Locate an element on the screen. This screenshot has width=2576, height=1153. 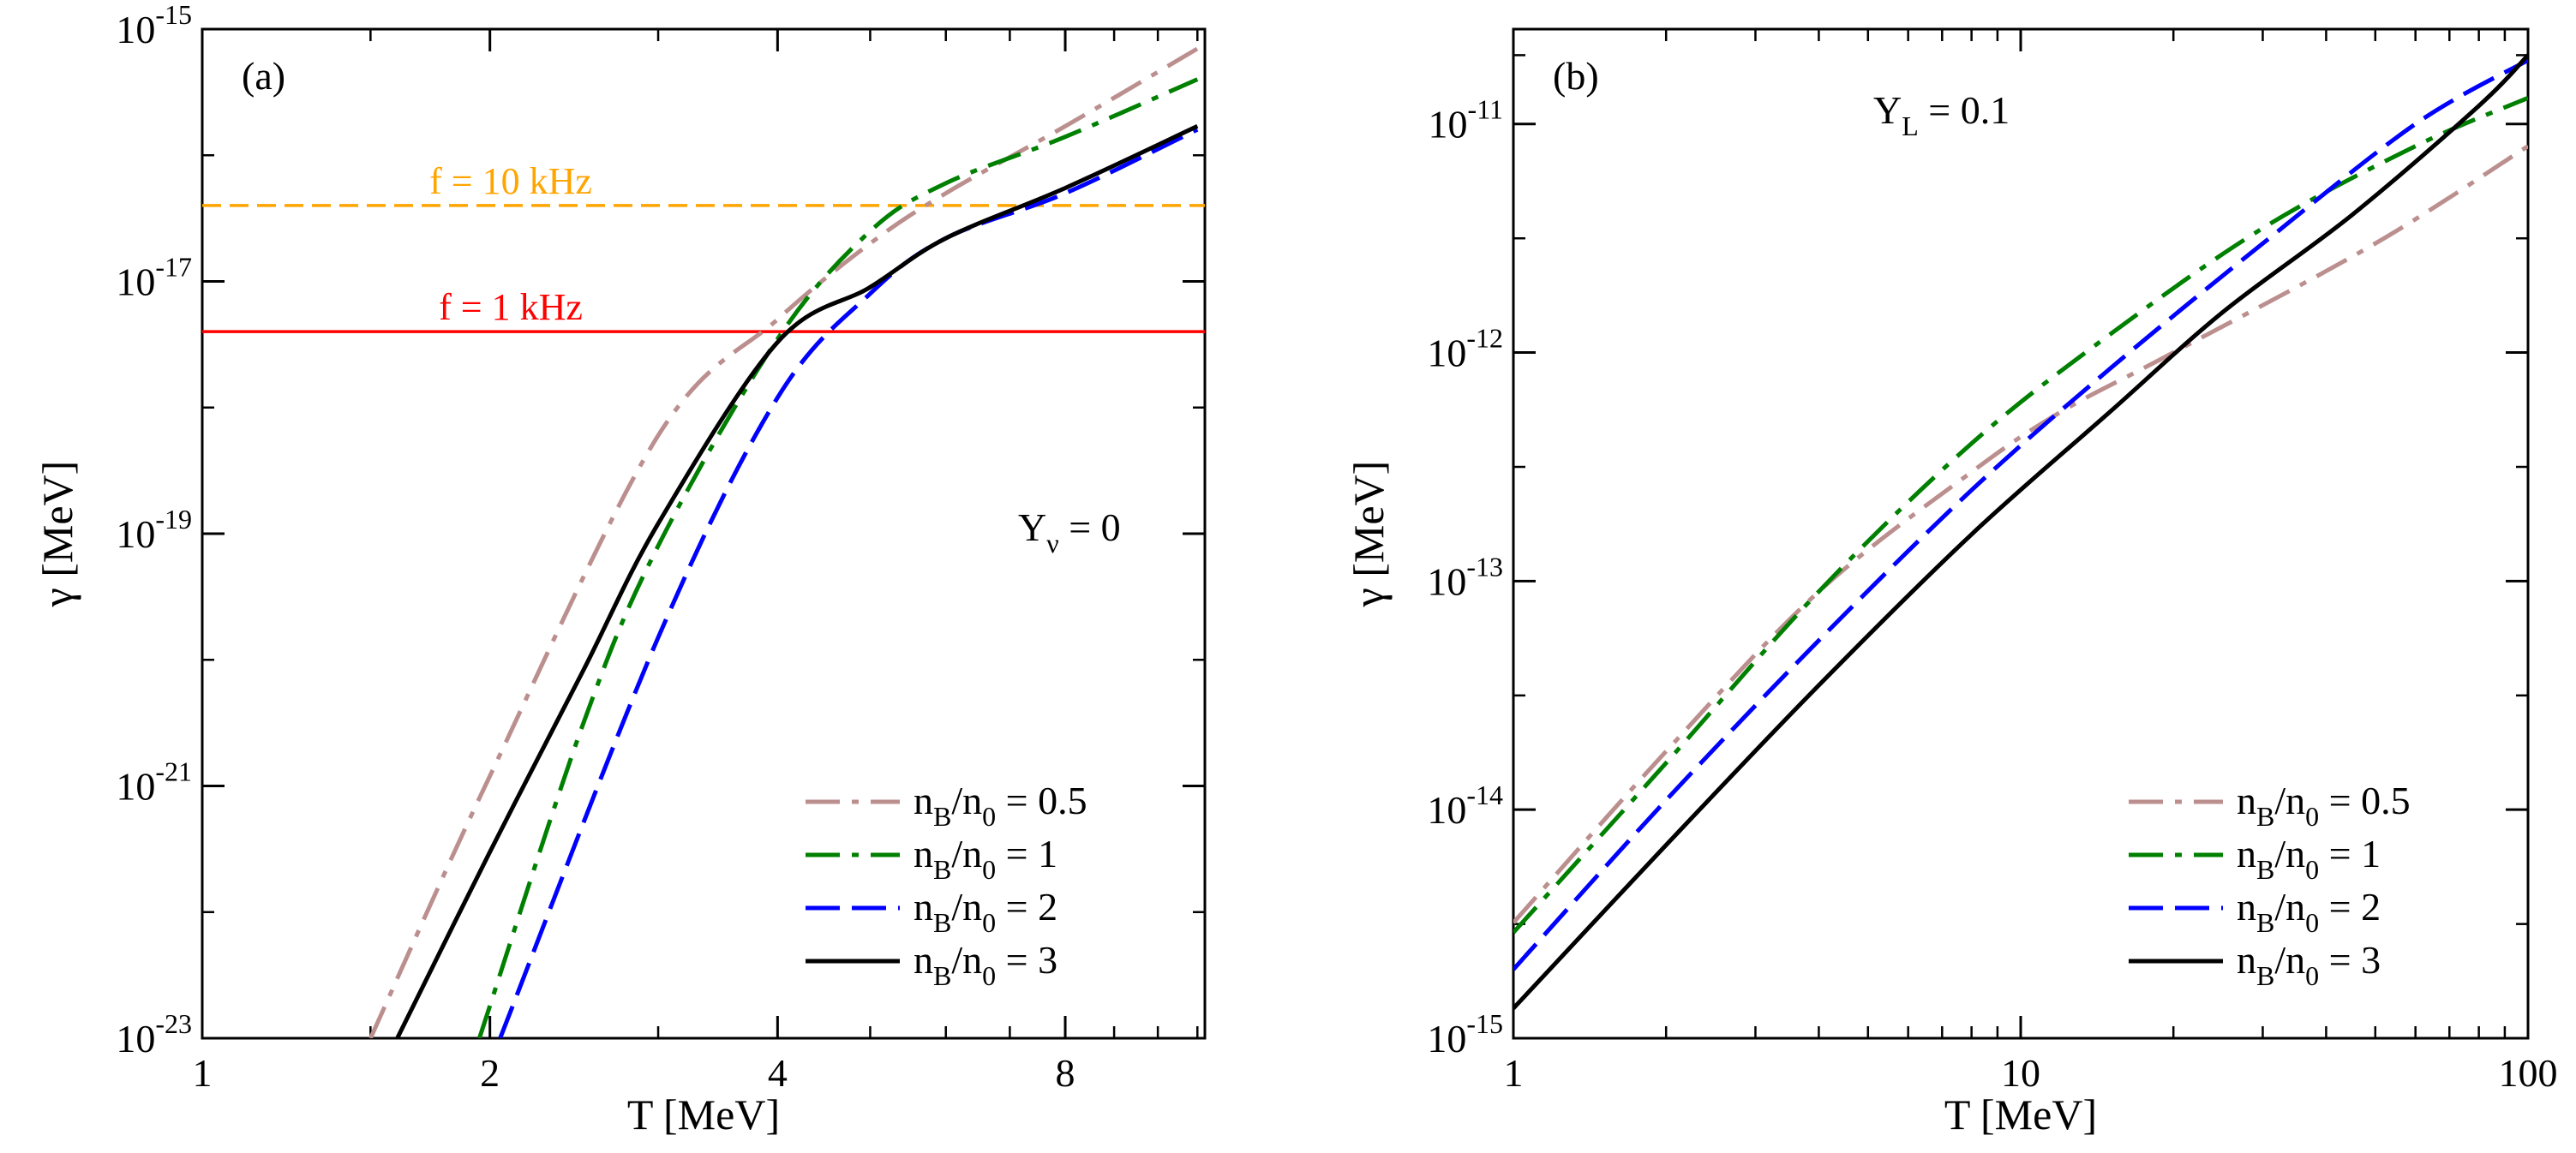
f-10-khz-label: f = 10 kHz is located at coordinates (511, 181).